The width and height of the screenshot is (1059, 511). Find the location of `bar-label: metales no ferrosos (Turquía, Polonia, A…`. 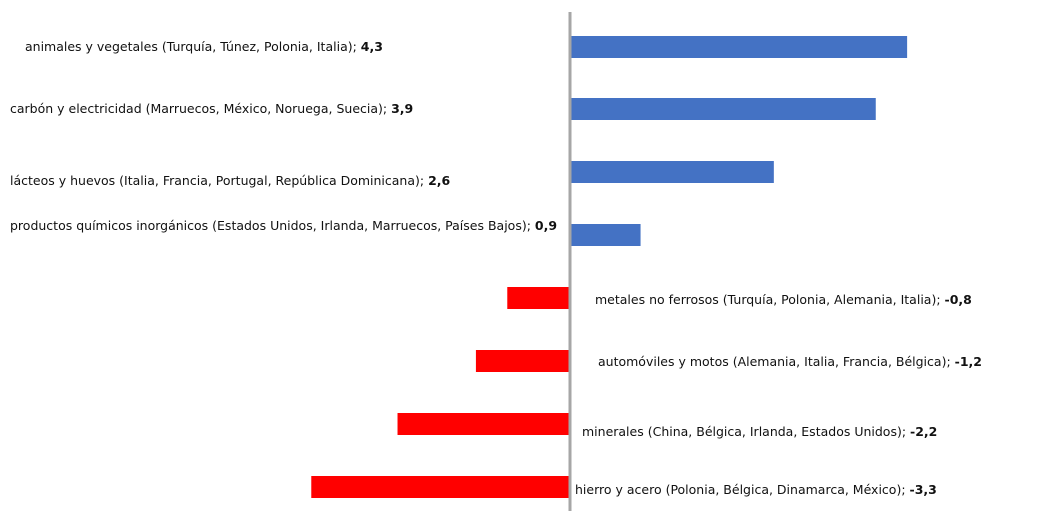

bar-label: metales no ferrosos (Turquía, Polonia, A… is located at coordinates (783, 300).